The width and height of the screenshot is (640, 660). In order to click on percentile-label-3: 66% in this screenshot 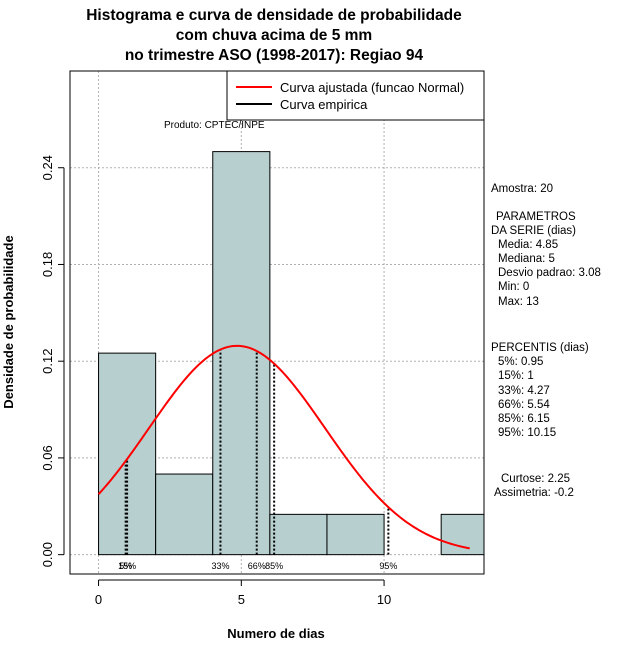, I will do `click(257, 566)`.